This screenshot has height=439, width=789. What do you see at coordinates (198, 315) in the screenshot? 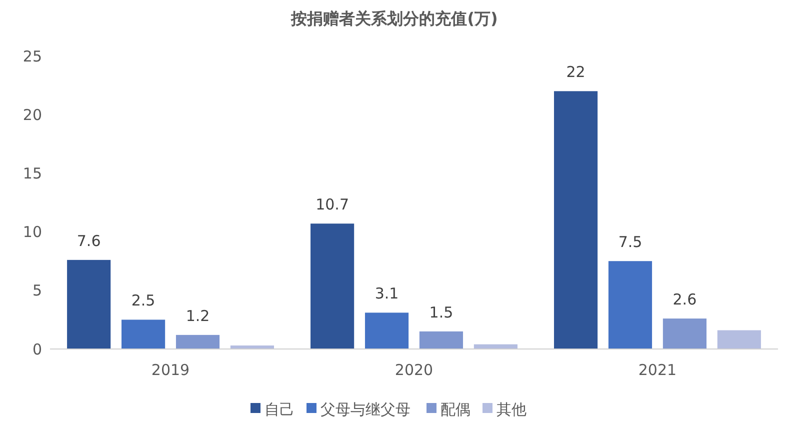
I see `data-label: 1.2` at bounding box center [198, 315].